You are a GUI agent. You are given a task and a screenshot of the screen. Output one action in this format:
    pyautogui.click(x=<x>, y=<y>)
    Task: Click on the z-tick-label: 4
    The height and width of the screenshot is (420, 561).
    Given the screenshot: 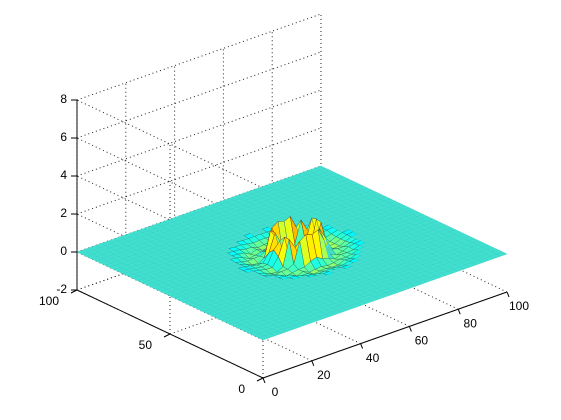 What is the action you would take?
    pyautogui.click(x=63, y=175)
    